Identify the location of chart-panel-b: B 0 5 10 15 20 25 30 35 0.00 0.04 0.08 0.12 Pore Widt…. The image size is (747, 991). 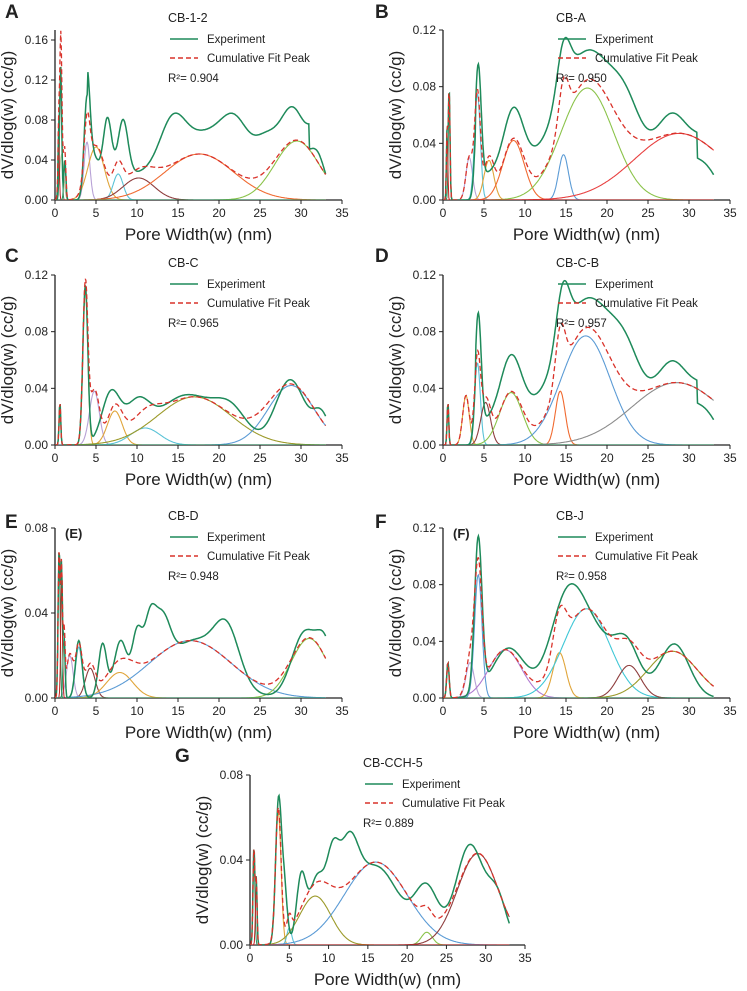
(556, 123).